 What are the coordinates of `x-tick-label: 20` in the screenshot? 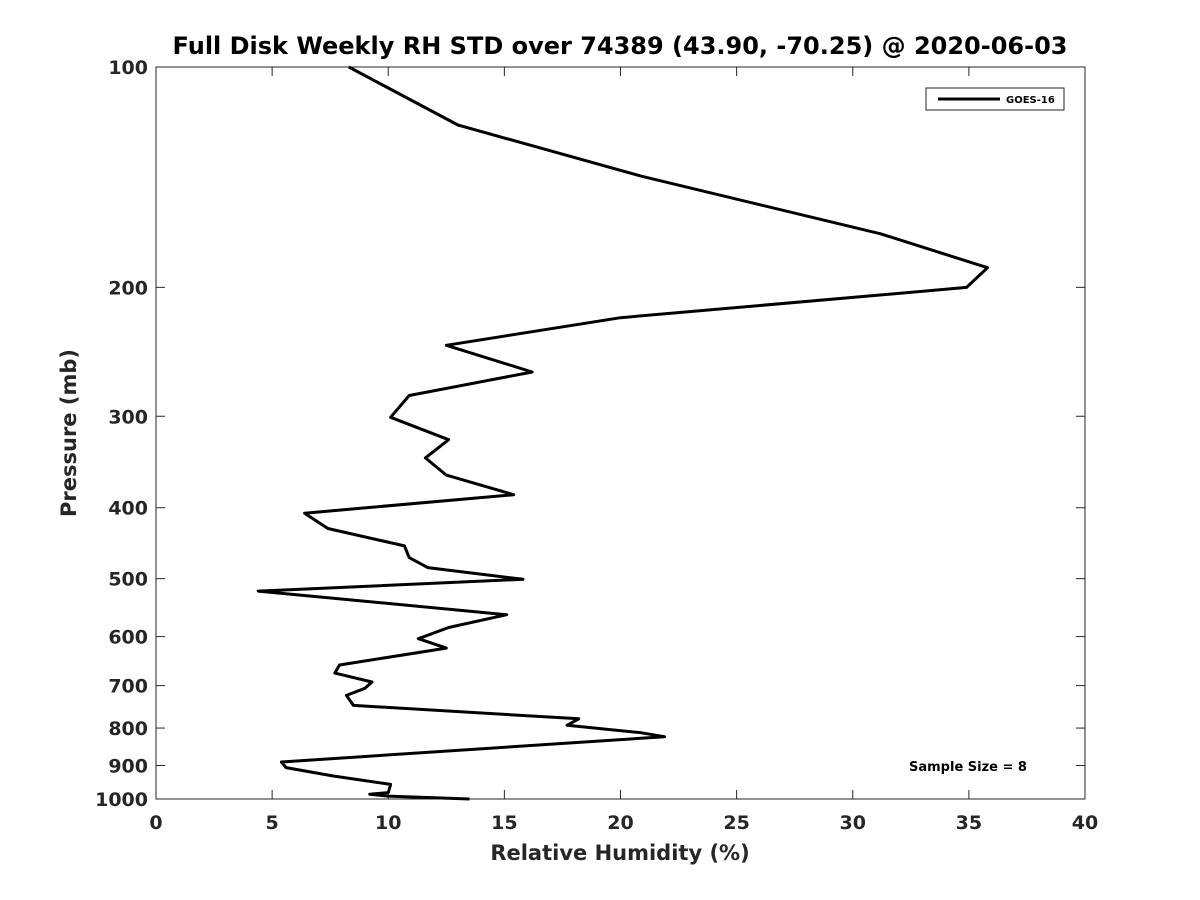 It's located at (620, 823).